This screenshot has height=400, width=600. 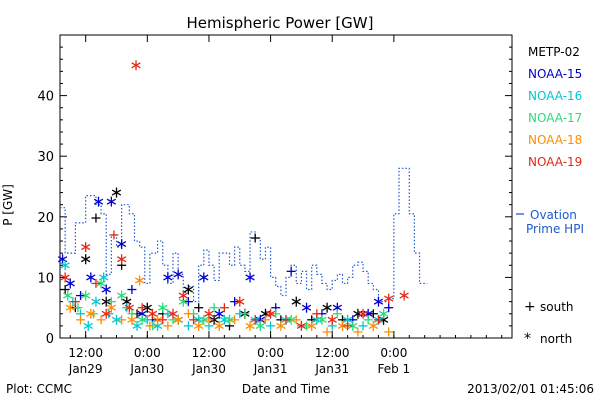 What do you see at coordinates (270, 369) in the screenshot?
I see `x-tick-date: Jan31` at bounding box center [270, 369].